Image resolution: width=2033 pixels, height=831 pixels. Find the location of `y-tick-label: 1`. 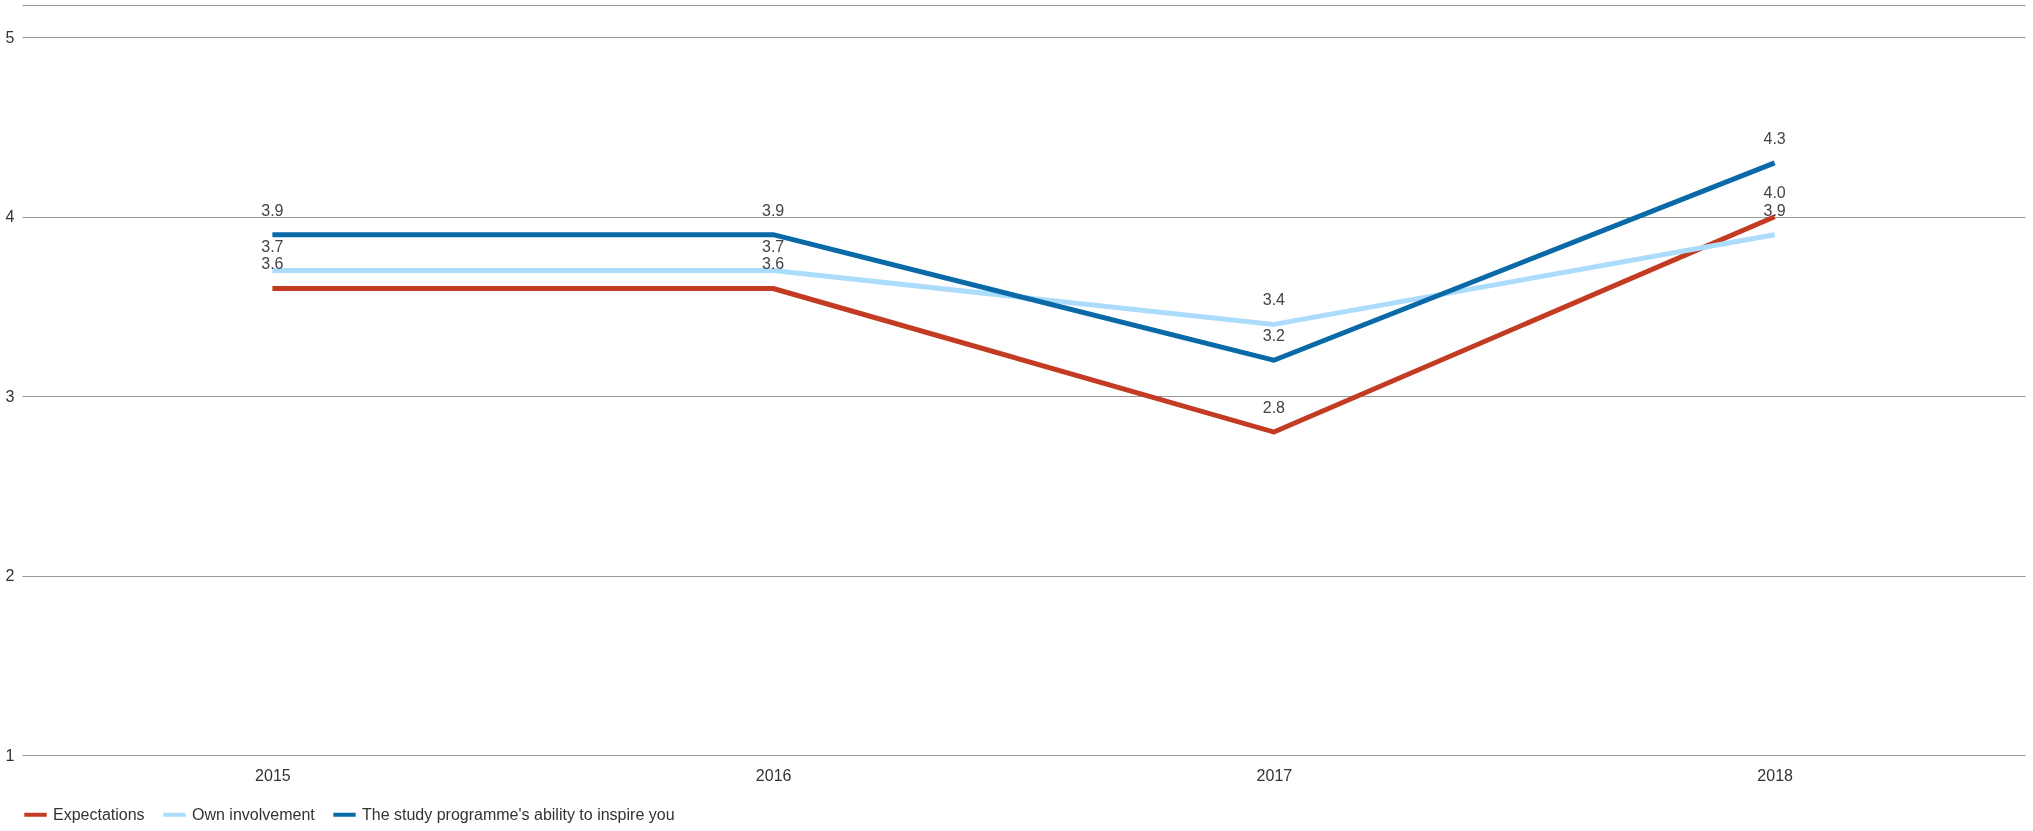

y-tick-label: 1 is located at coordinates (10, 755).